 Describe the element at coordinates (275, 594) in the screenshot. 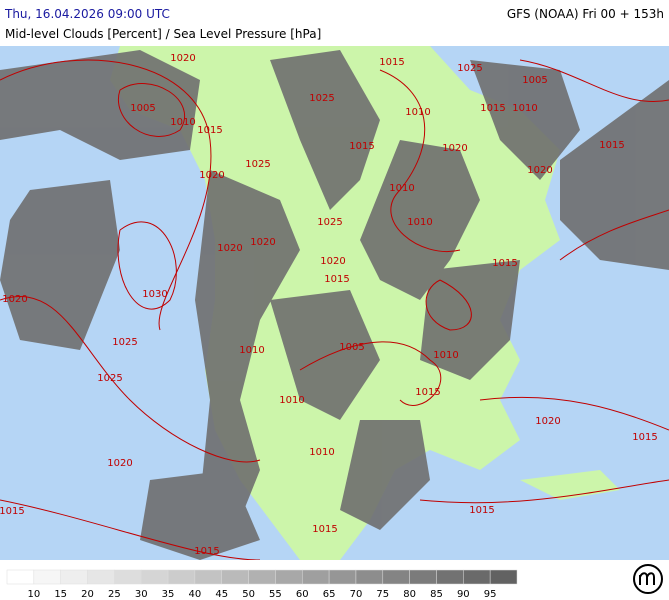

I see `legend-label: 55` at that location.